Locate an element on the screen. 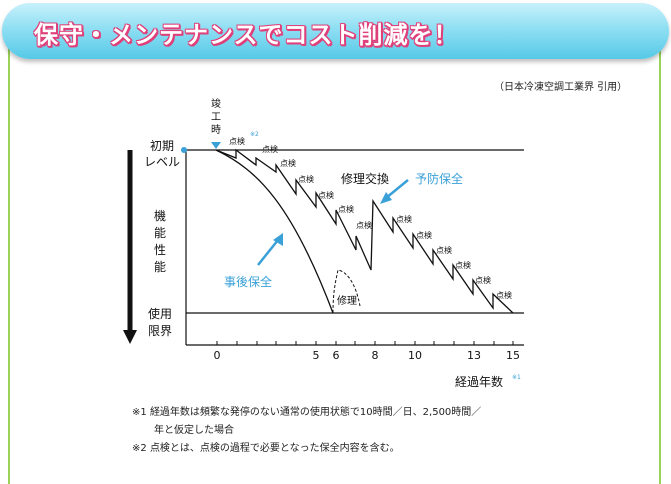 Image resolution: width=671 pixels, height=484 pixels. title-banner: 保守・メンテナンスでコスト削減を！ is located at coordinates (335, 31).